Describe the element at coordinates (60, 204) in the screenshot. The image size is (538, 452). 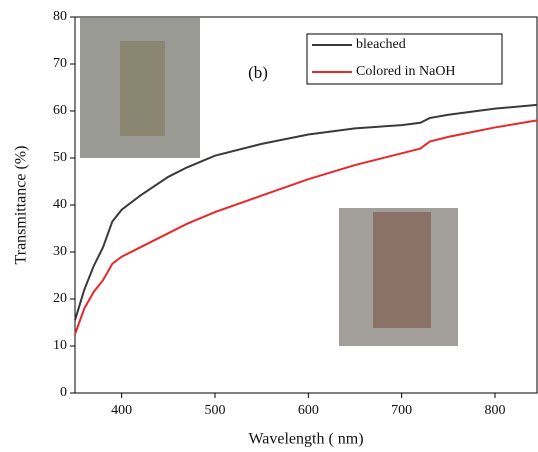
I see `y-tick-label: 40` at that location.